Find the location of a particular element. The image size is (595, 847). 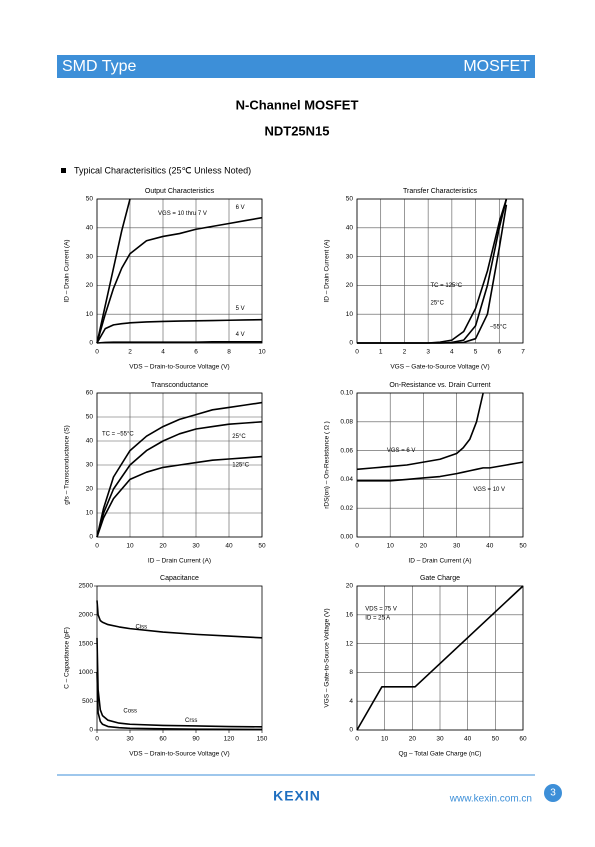

y-tick-label: 12 is located at coordinates (350, 643).